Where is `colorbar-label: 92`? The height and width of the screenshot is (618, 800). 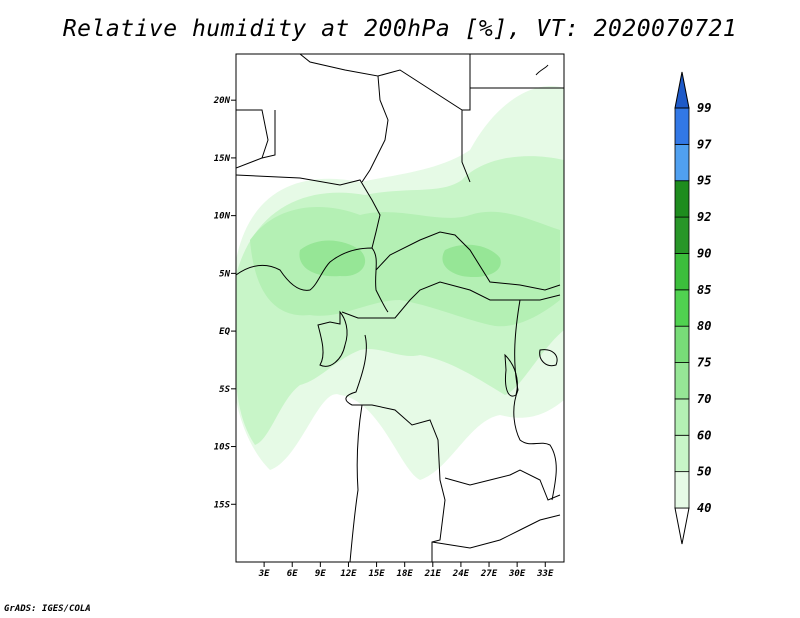
colorbar-label: 92 is located at coordinates (704, 217).